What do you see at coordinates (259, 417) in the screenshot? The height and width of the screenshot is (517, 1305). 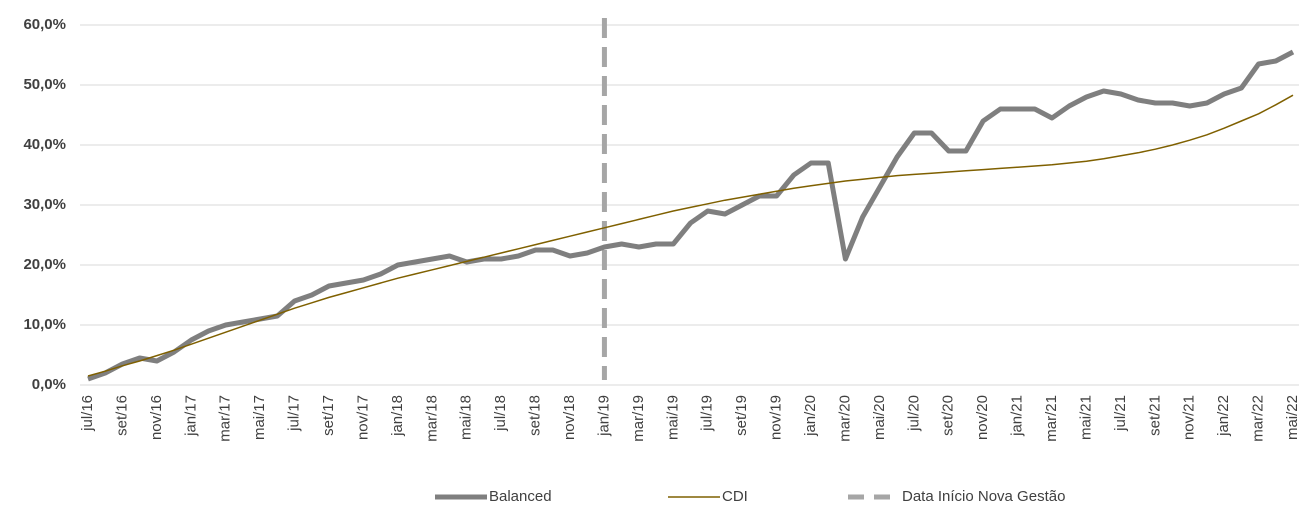 I see `x-tick-label: mai/17` at bounding box center [259, 417].